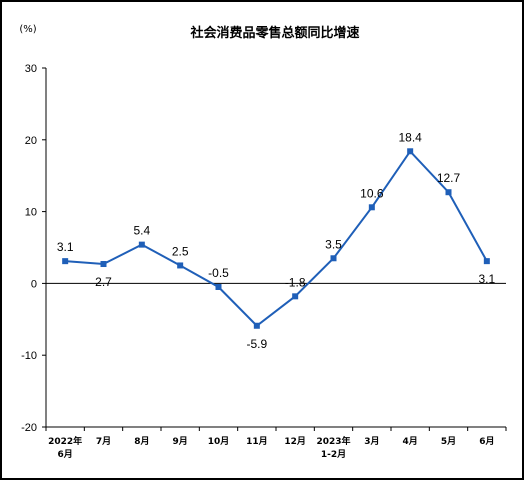 This screenshot has width=524, height=480. Describe the element at coordinates (274, 33) in the screenshot. I see `chart-title: 社会消费品零售总额同比增速` at that location.